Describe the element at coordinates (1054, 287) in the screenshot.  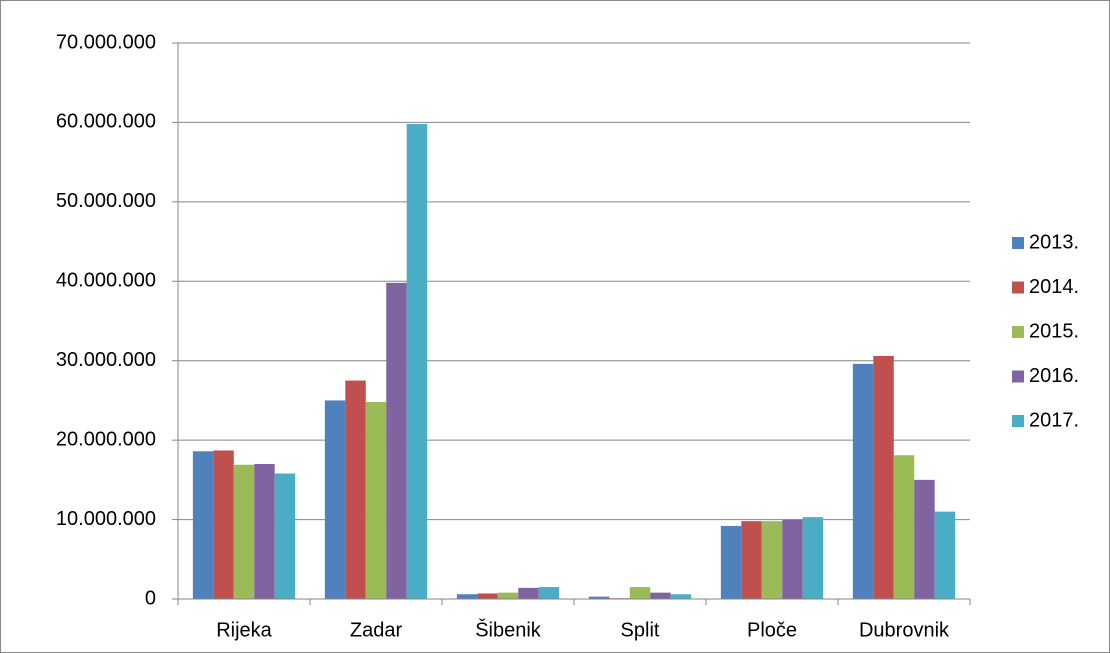
I see `legend-label: 2014.` at that location.